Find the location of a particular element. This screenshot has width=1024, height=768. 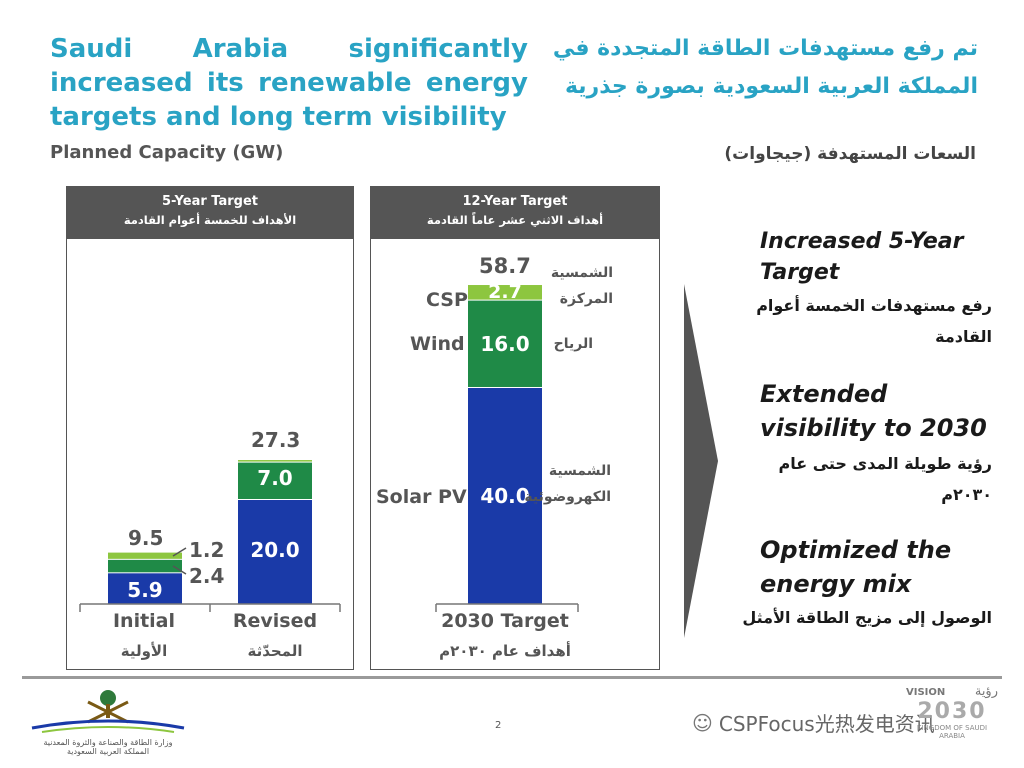

bar-2030-csp is located at coordinates (505, 292).